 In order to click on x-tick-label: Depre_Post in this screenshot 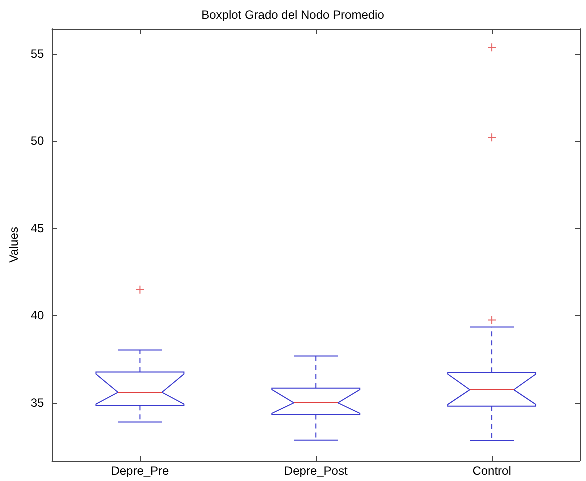, I will do `click(316, 471)`.